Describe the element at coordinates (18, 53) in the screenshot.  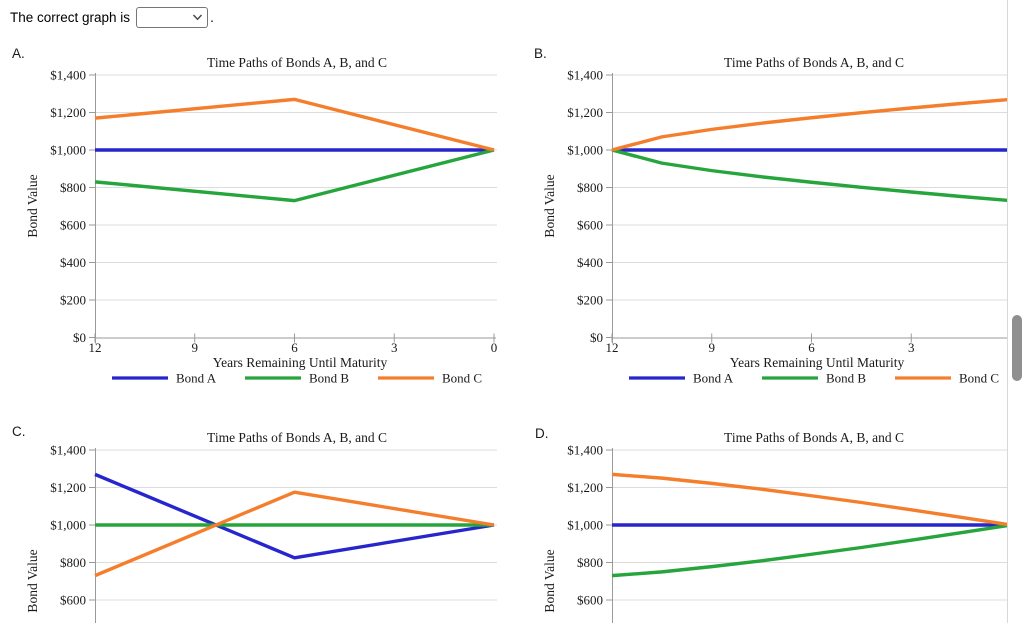
I see `chart-option-label-a: A.` at that location.